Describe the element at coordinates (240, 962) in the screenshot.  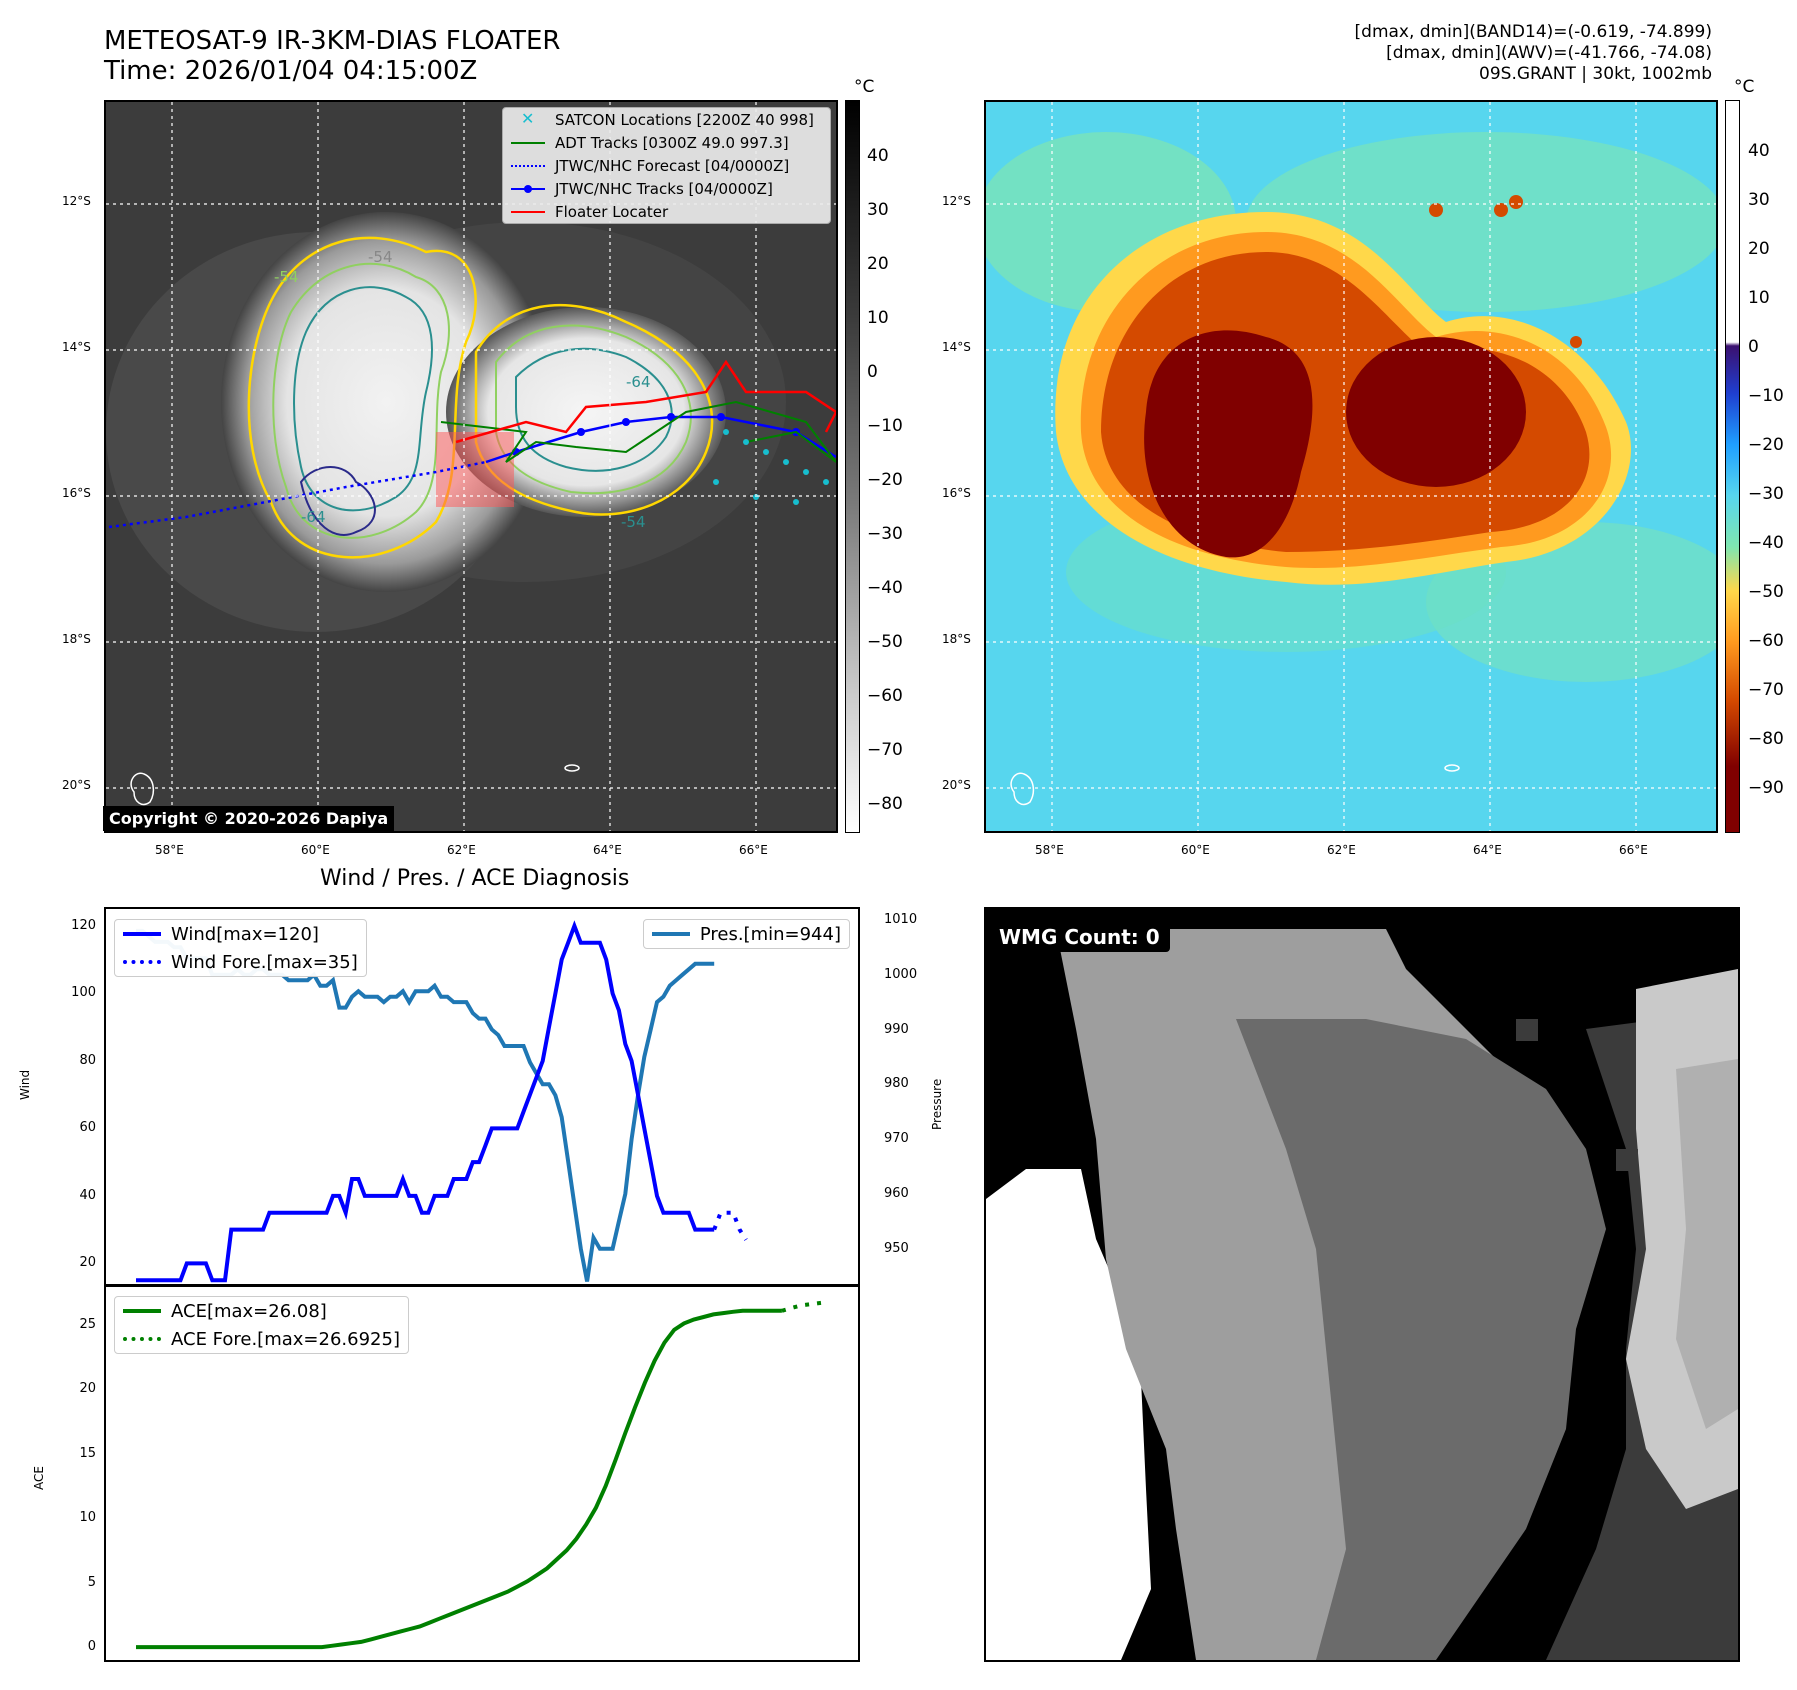
I see `legend-item-wind-fore: Wind Fore.[max=35]` at that location.